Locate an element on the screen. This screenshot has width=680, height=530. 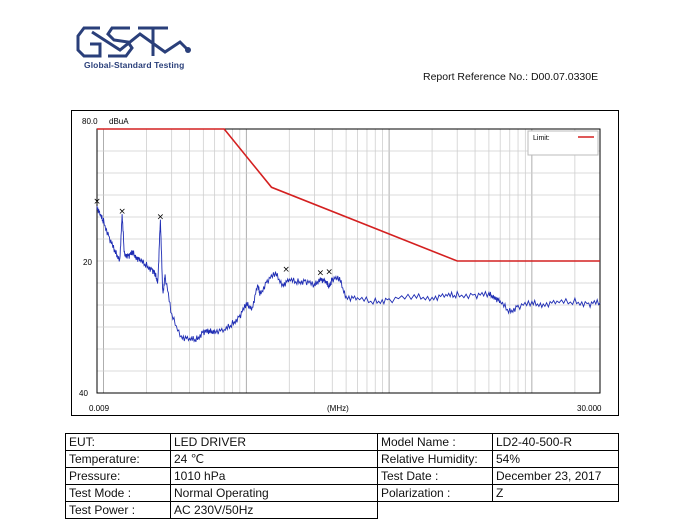
legend-label-limit: Limit: is located at coordinates (541, 138).